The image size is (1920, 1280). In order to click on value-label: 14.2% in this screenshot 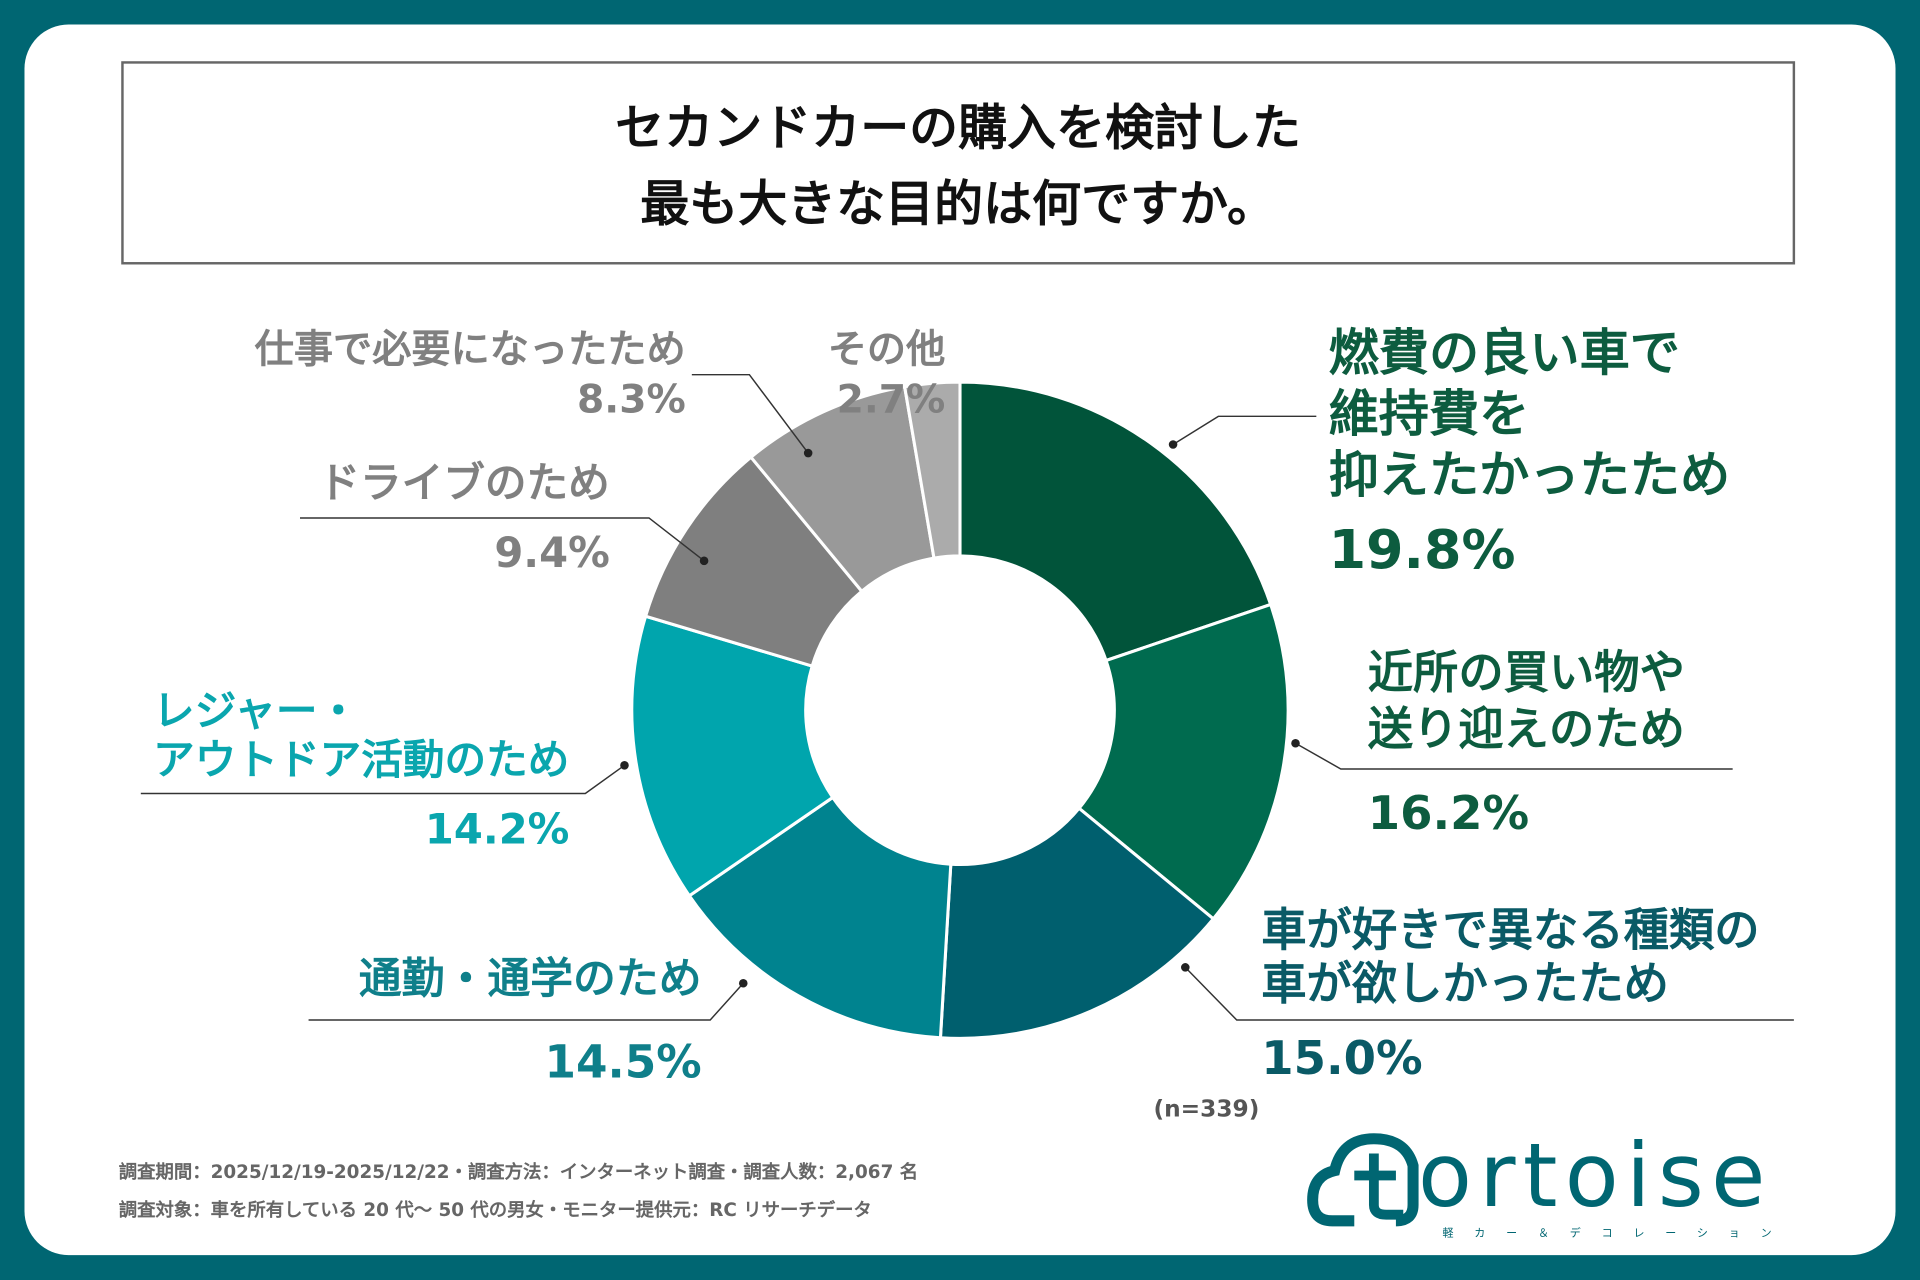, I will do `click(497, 830)`.